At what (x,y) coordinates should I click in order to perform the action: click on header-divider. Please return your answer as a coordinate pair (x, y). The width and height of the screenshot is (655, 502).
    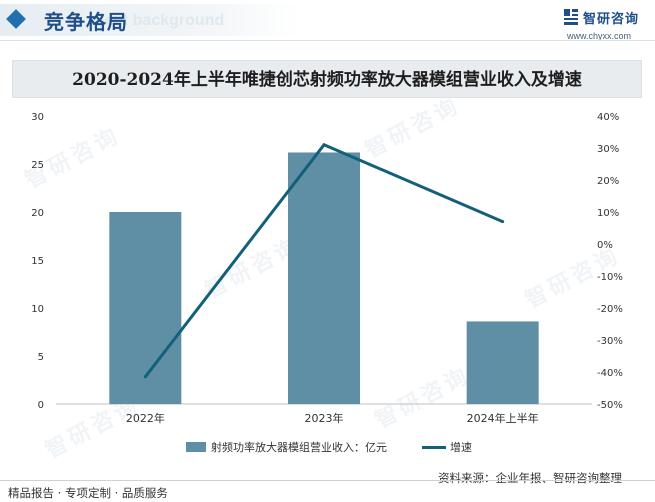
    Looking at the image, I should click on (327, 40).